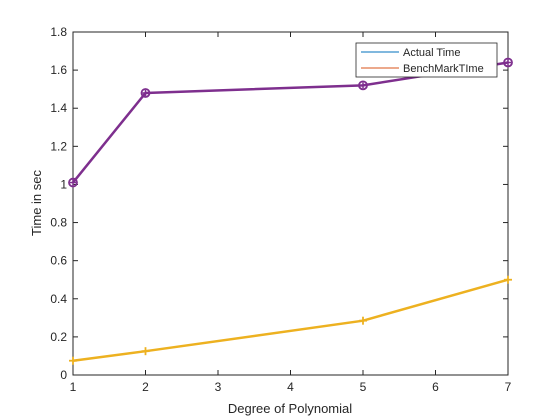 The height and width of the screenshot is (420, 560). I want to click on x-tick-label: 4, so click(290, 387).